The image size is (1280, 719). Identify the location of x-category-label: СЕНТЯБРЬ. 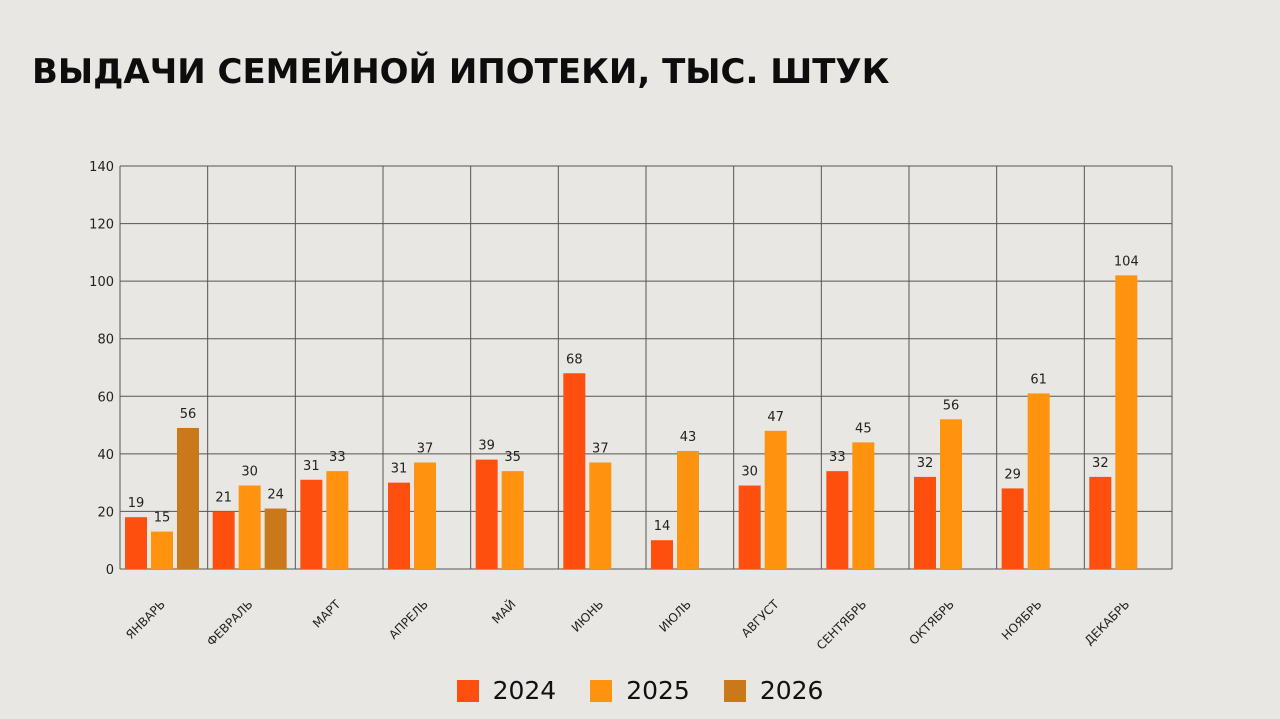
(841, 624).